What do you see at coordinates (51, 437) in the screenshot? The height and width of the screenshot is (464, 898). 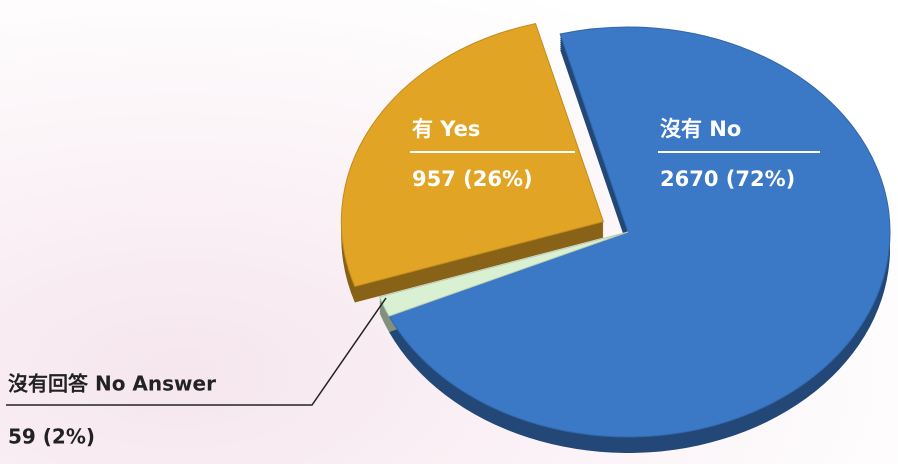 I see `slice-value: 59 (2%)` at bounding box center [51, 437].